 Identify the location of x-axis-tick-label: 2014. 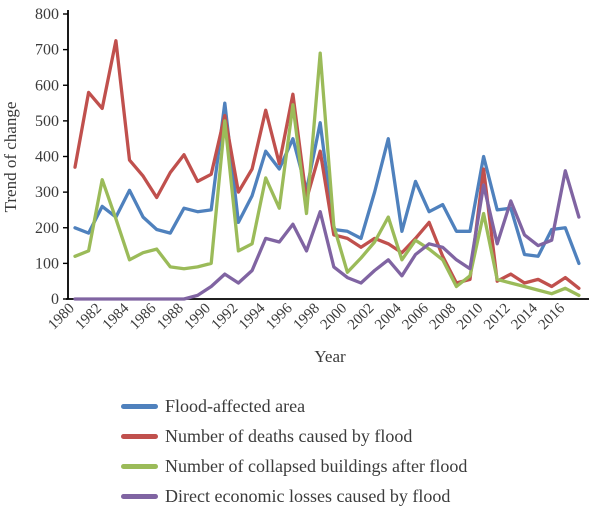
(524, 316).